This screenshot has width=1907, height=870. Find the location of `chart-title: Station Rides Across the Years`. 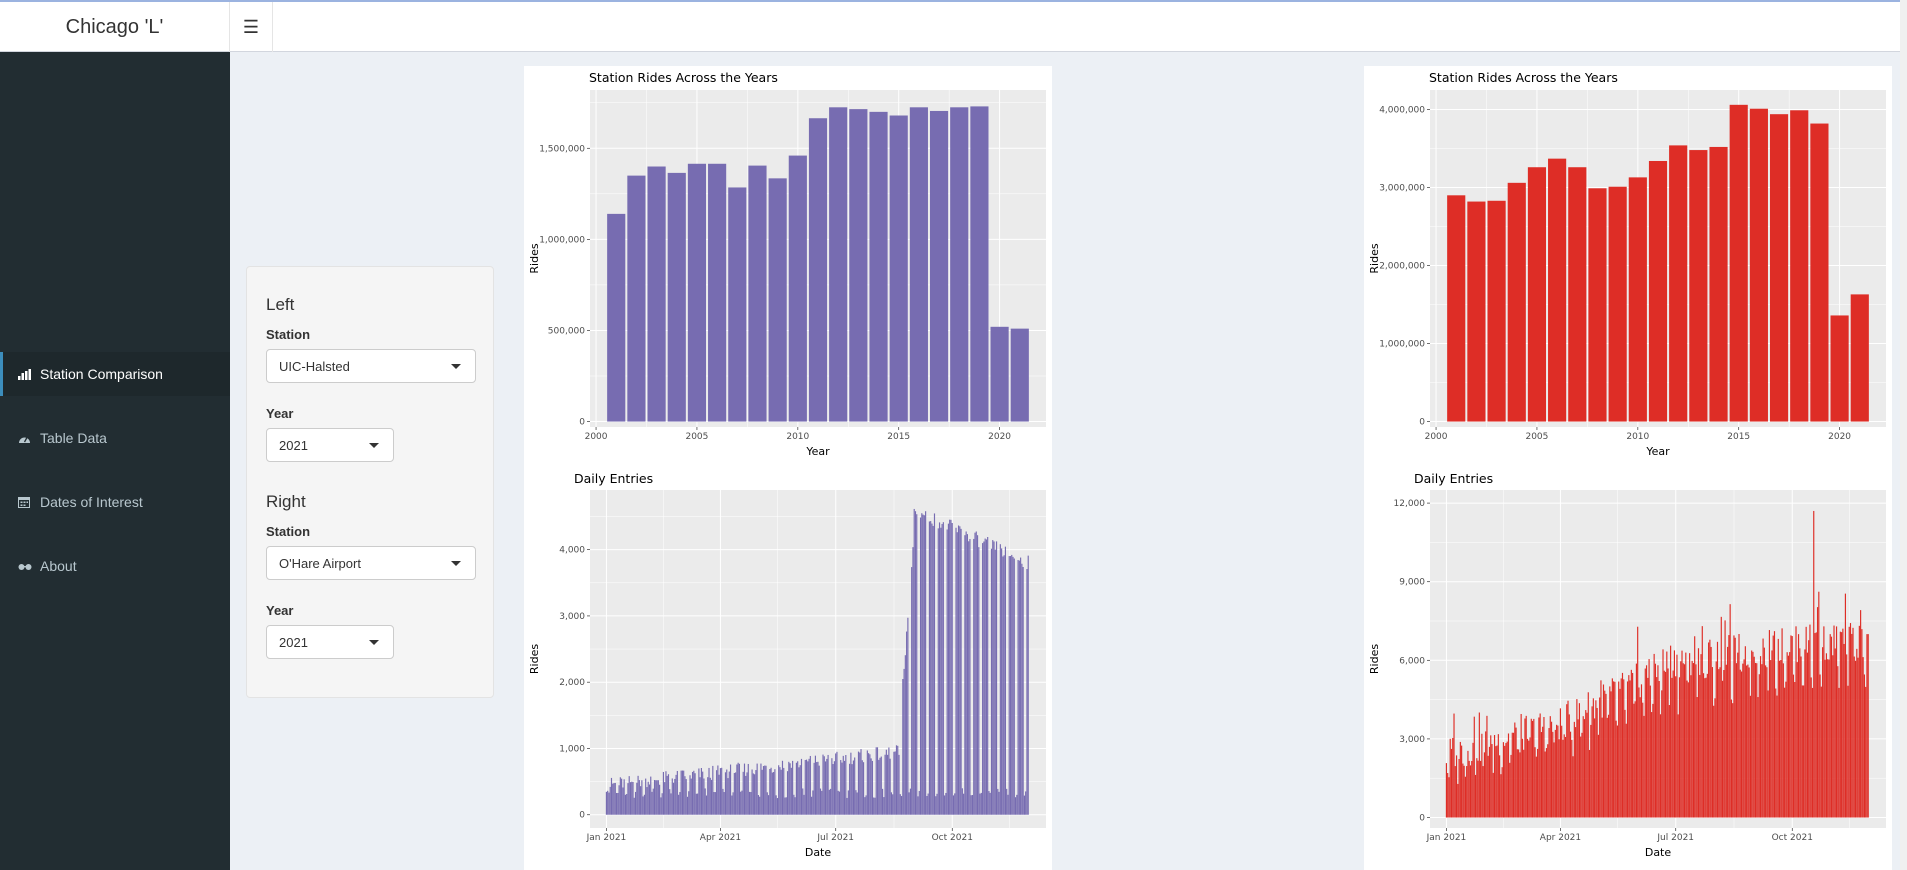

chart-title: Station Rides Across the Years is located at coordinates (683, 77).